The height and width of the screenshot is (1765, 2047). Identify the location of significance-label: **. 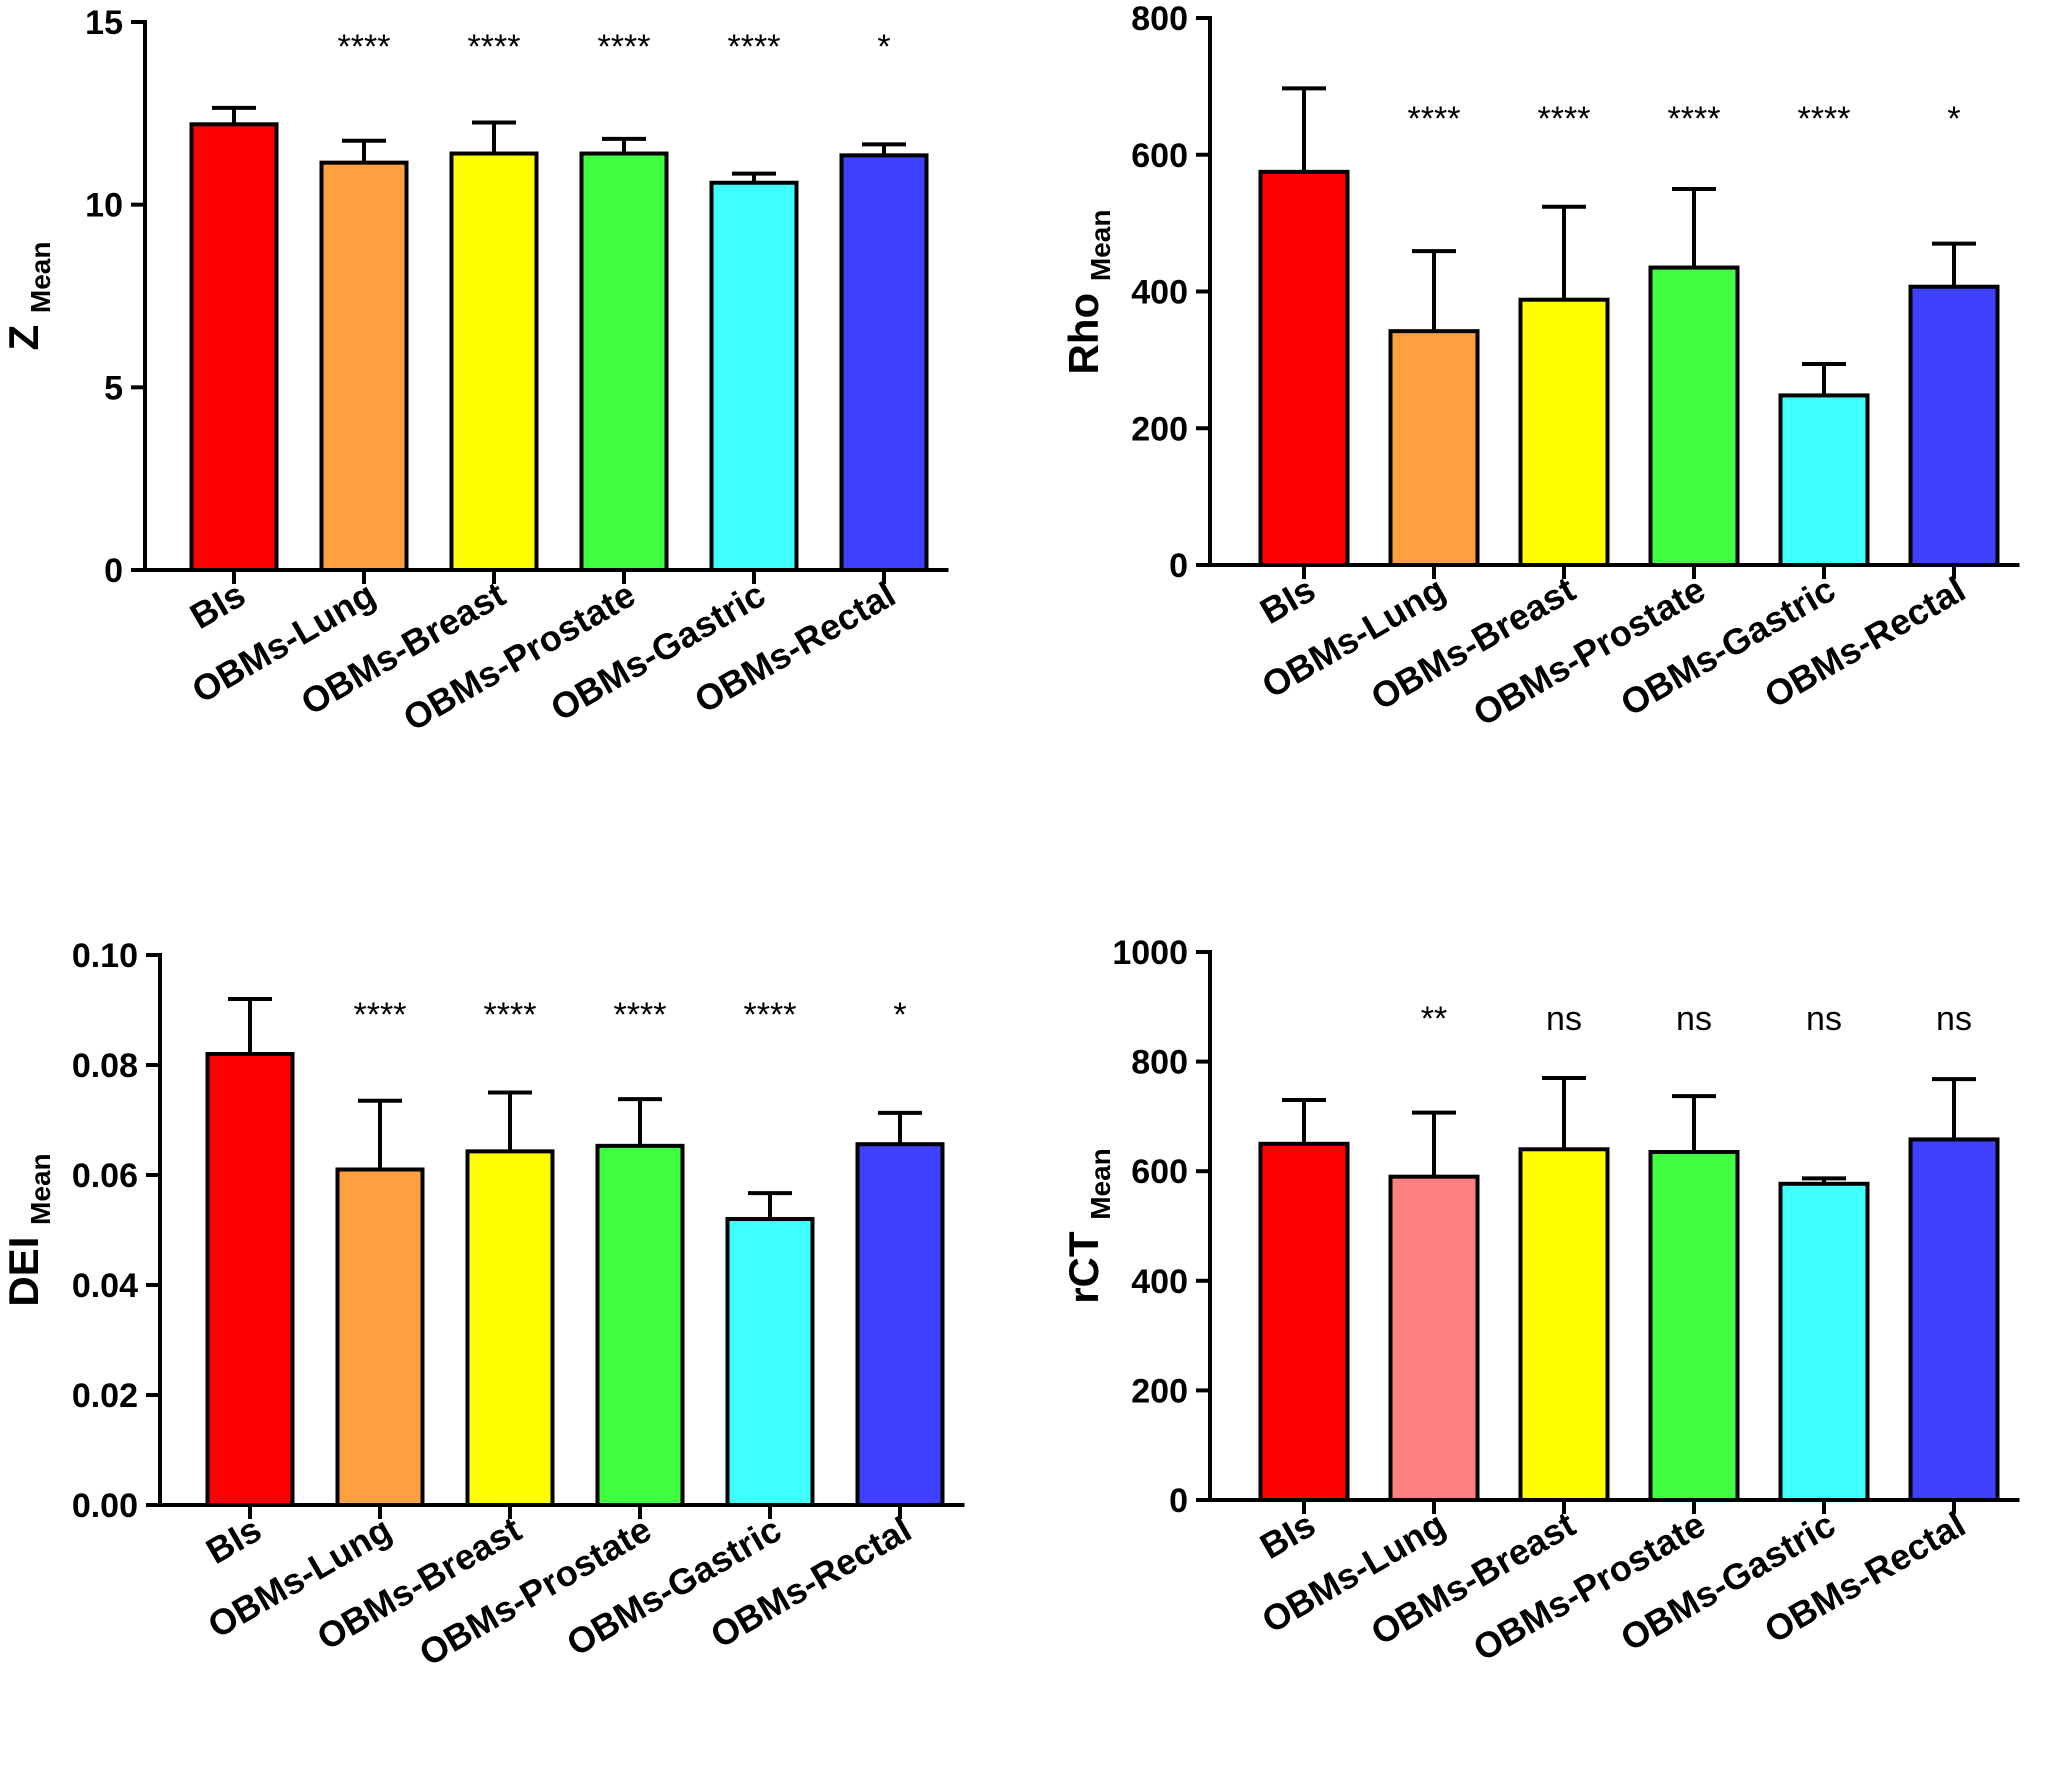
(1434, 1019).